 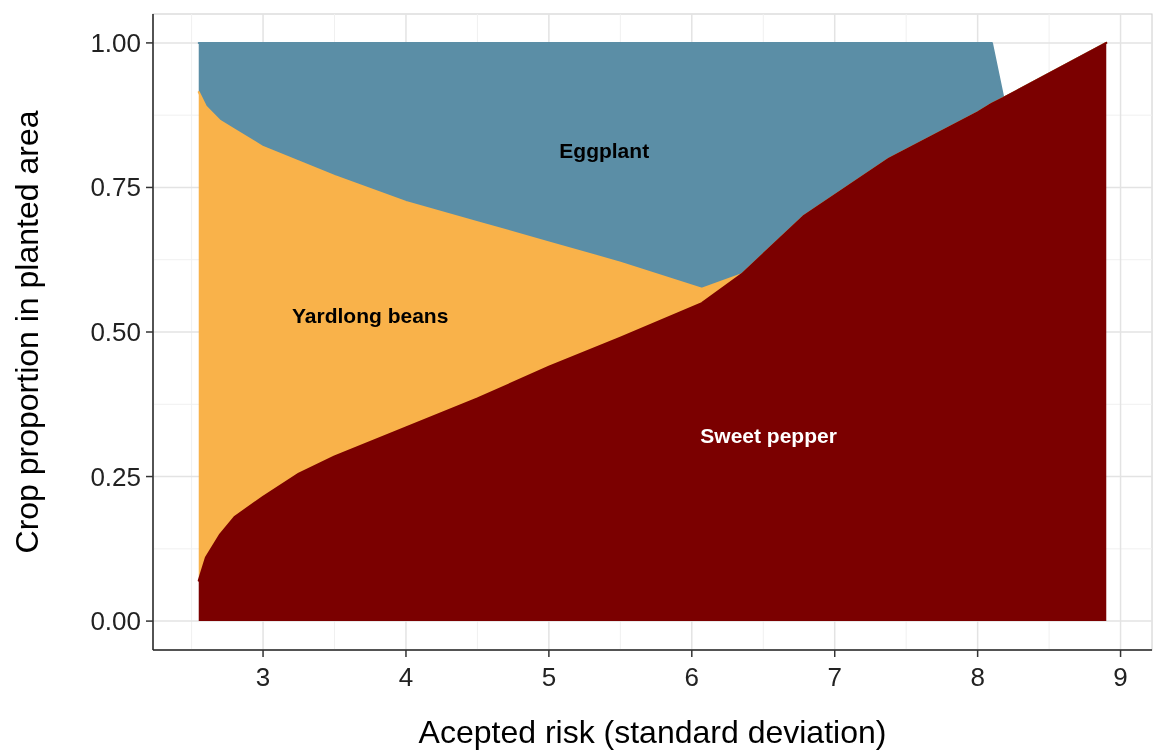 I want to click on y-tick-label: 1.00, so click(x=115, y=42).